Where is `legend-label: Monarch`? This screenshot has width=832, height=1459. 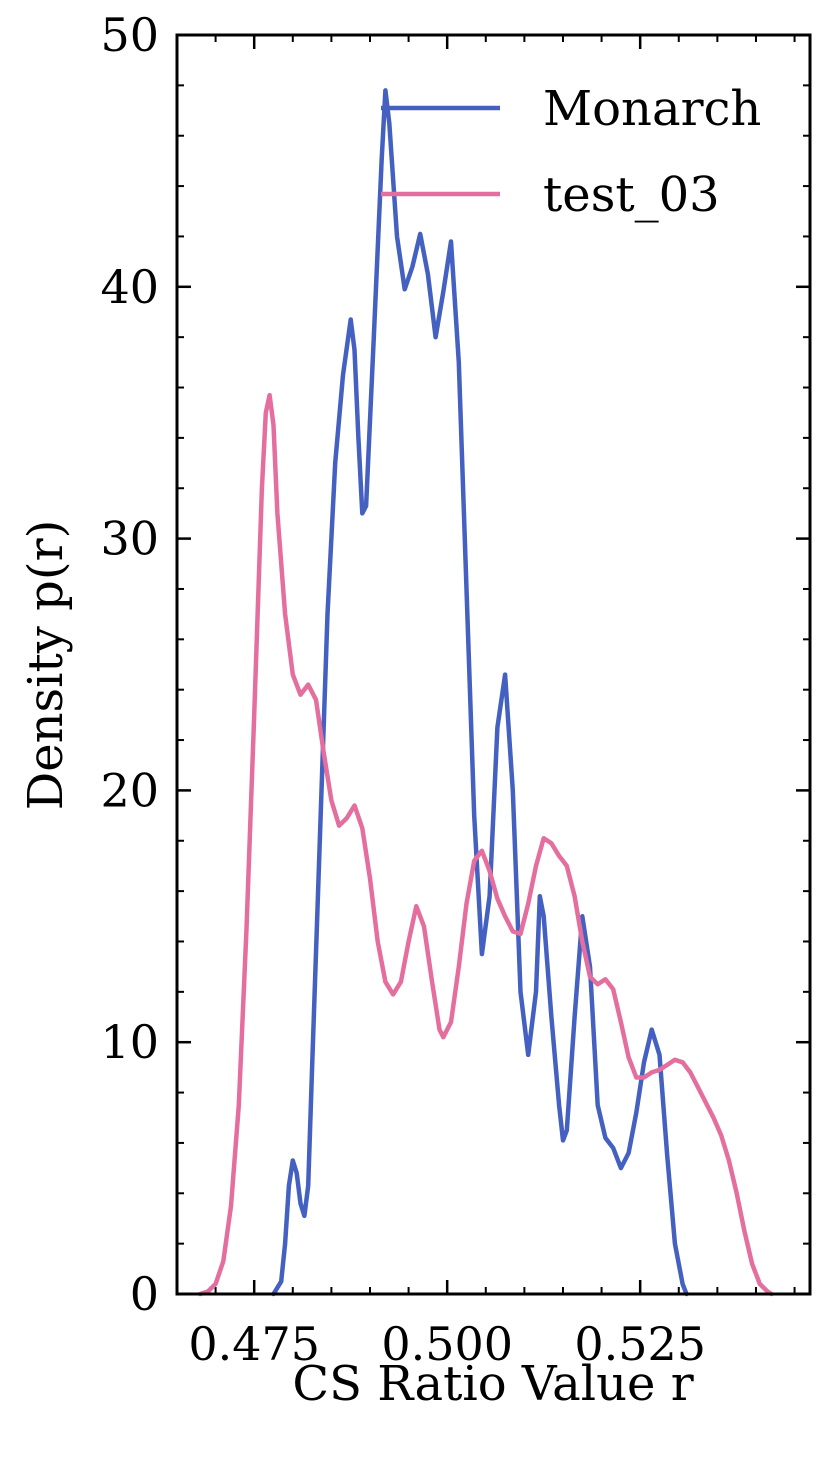
legend-label: Monarch is located at coordinates (652, 109).